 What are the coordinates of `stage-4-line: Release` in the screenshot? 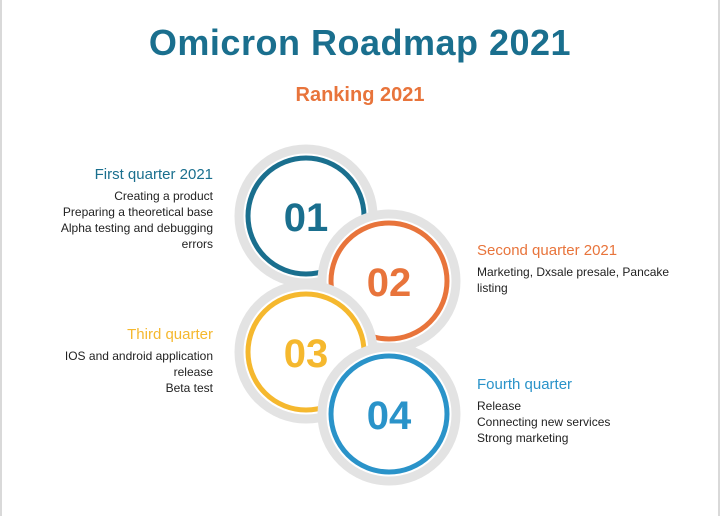 It's located at (499, 406).